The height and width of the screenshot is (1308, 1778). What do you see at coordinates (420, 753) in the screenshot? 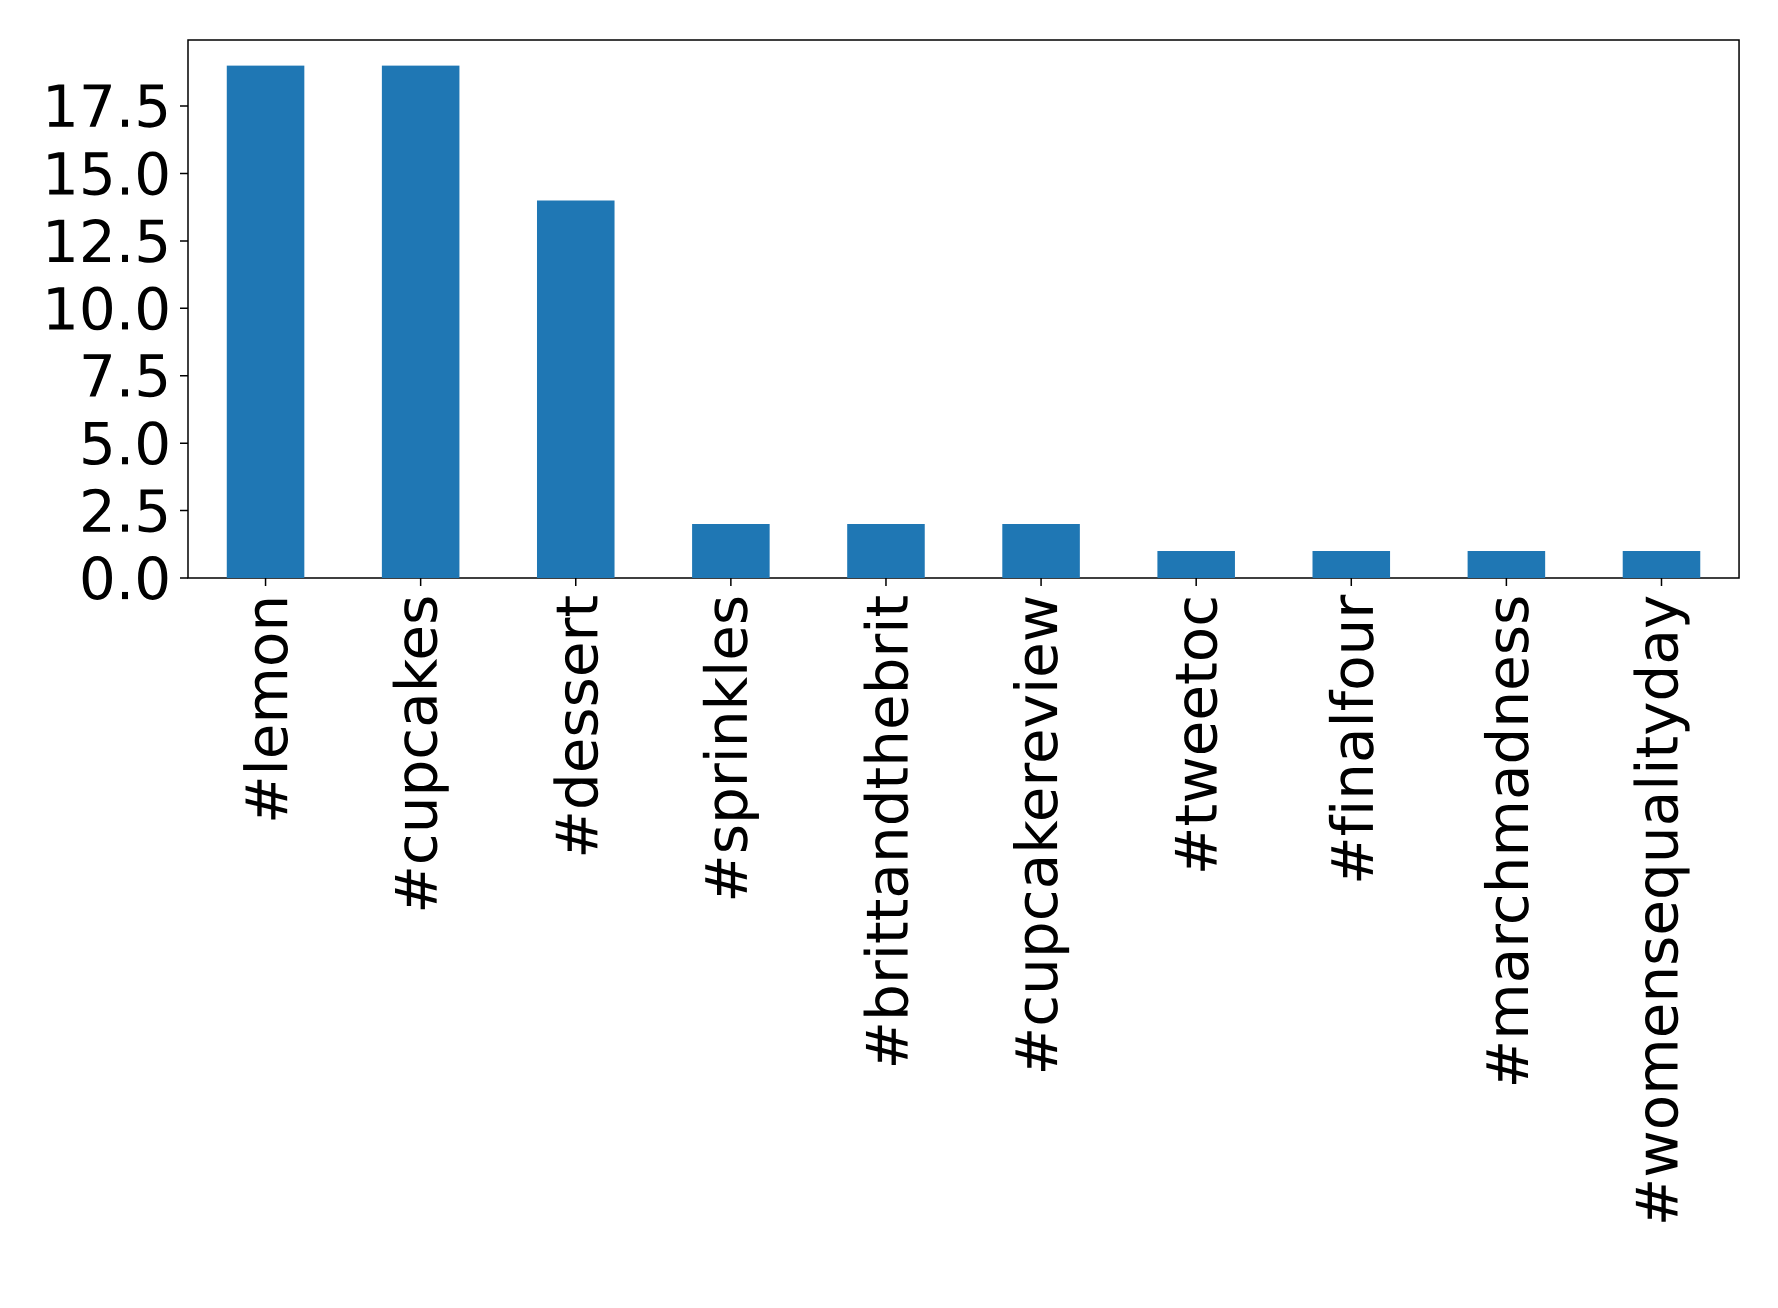
I see `x-tick-label: #cupcakes` at bounding box center [420, 753].